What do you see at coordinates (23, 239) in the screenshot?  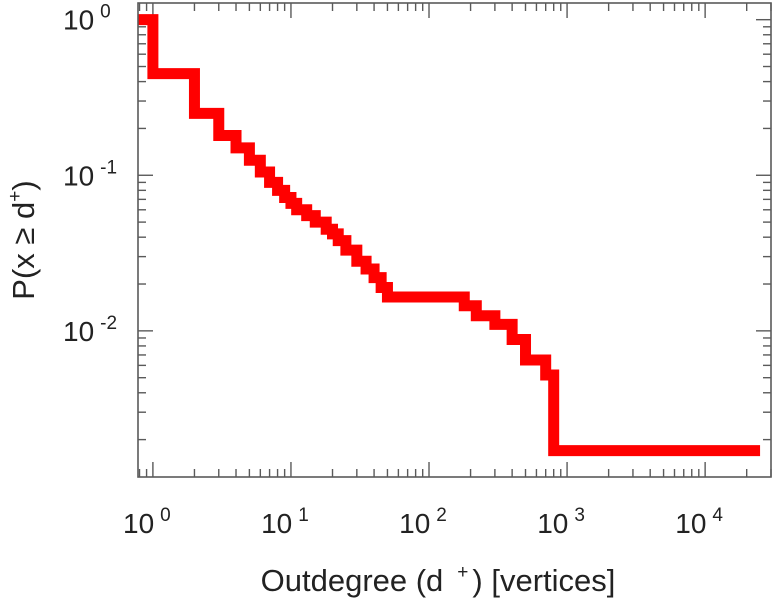 I see `y-axis-title: P(x ≥ d+)` at bounding box center [23, 239].